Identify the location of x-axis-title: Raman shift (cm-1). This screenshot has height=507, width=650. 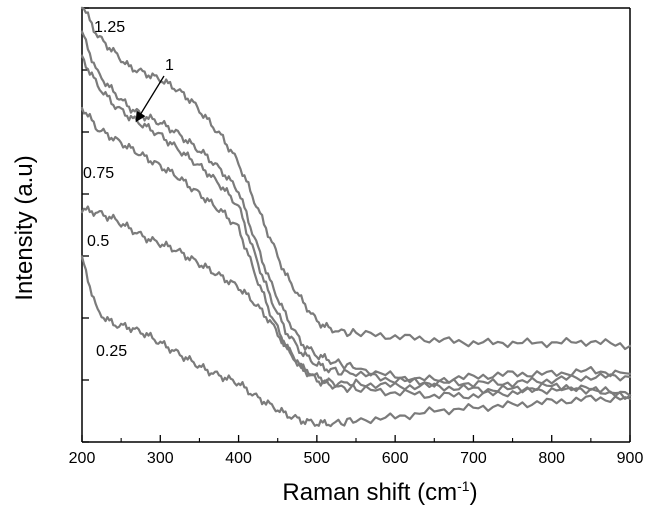
(379, 492).